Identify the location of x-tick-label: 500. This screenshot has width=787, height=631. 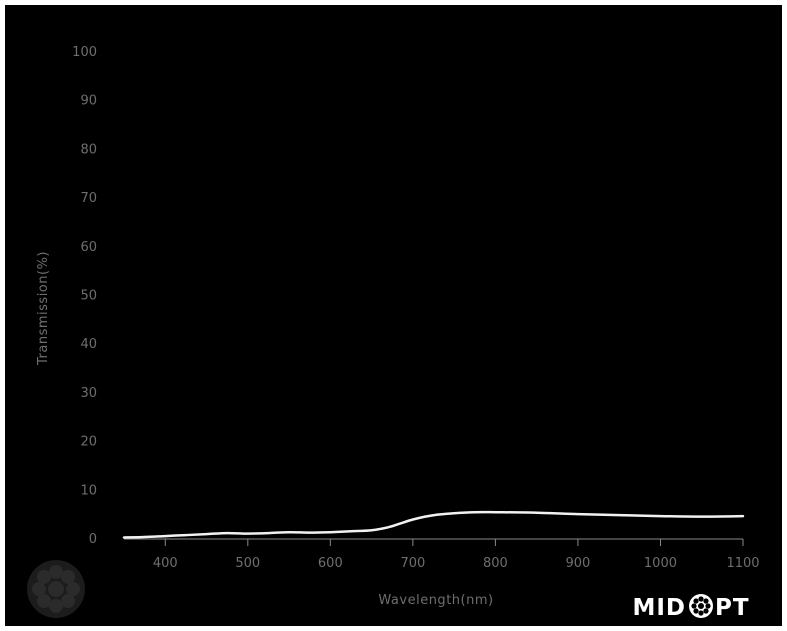
(247, 563).